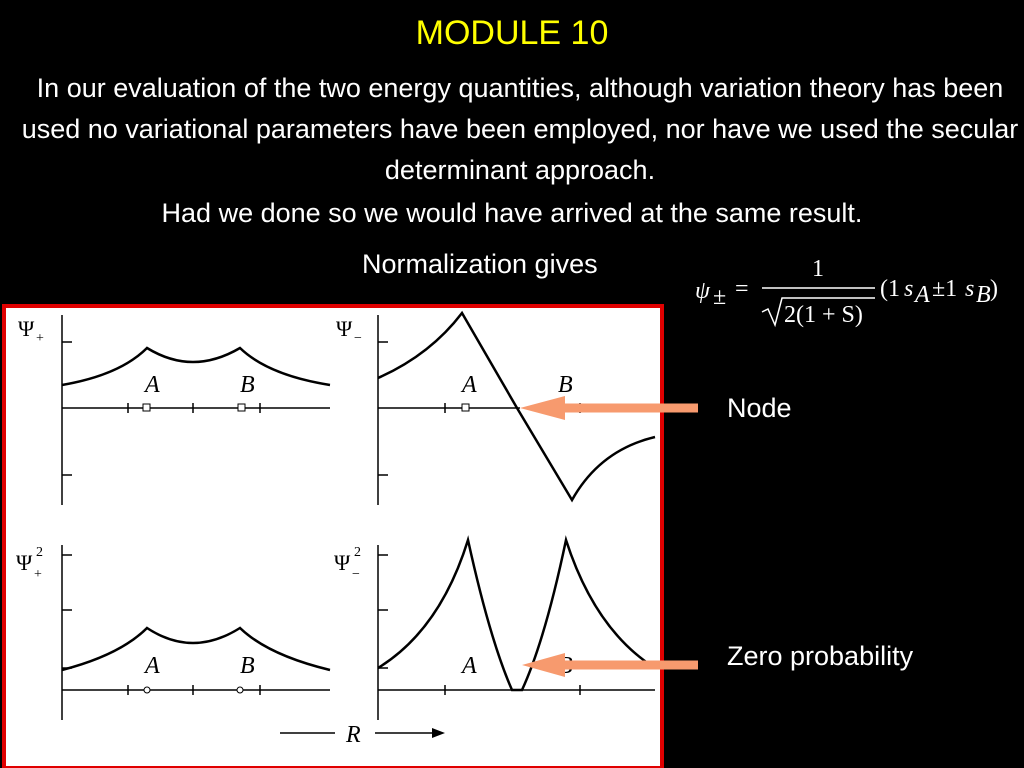 The width and height of the screenshot is (1024, 768). What do you see at coordinates (719, 297) in the screenshot?
I see `eq-psi-sub: ±` at bounding box center [719, 297].